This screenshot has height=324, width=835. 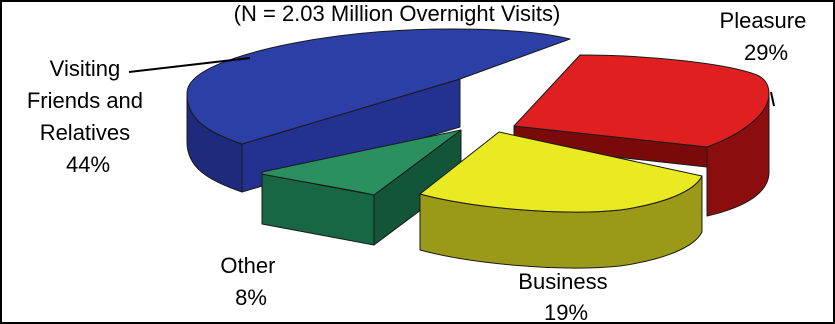 I want to click on value-visiting-friends-relatives: 44%, so click(x=88, y=164).